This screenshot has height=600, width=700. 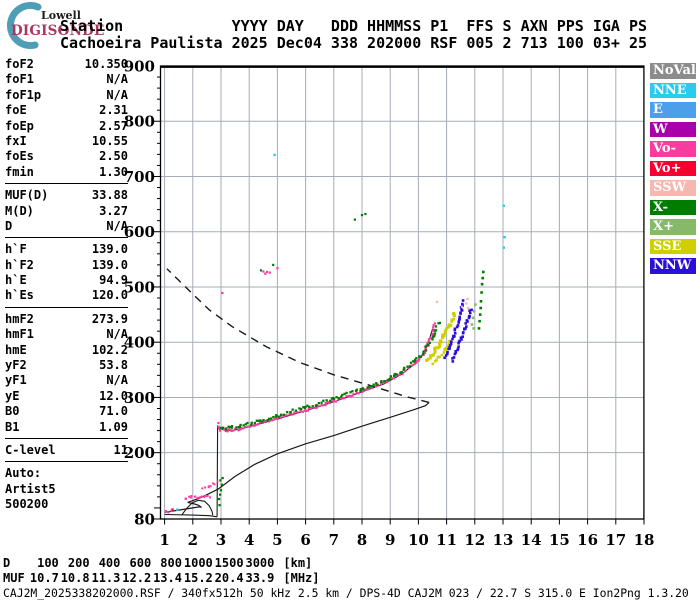 What do you see at coordinates (330, 376) in the screenshot?
I see `series-X-trace` at bounding box center [330, 376].